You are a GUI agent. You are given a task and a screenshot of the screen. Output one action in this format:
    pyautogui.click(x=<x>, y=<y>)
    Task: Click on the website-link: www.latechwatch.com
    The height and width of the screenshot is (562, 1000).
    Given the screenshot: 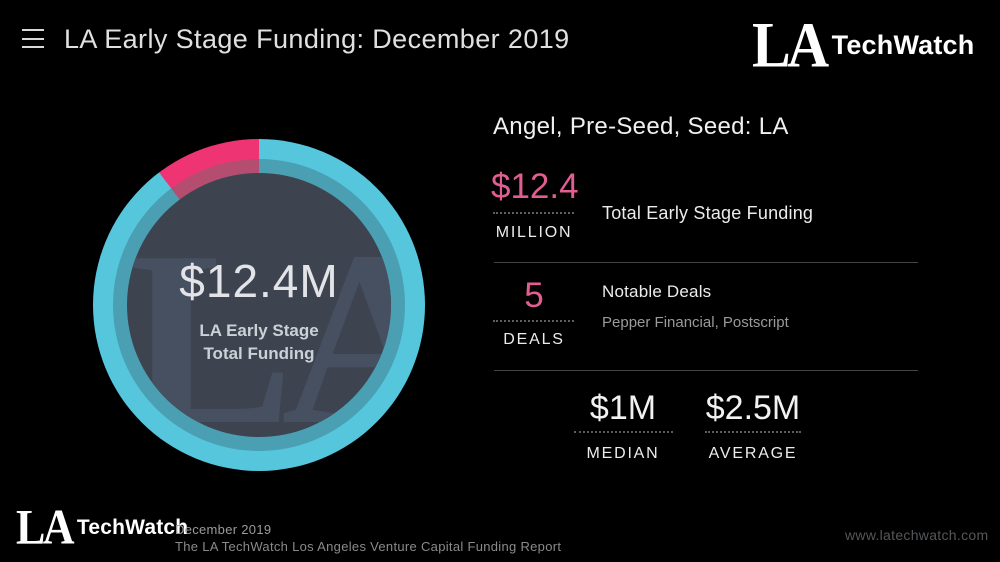 What is the action you would take?
    pyautogui.click(x=917, y=535)
    